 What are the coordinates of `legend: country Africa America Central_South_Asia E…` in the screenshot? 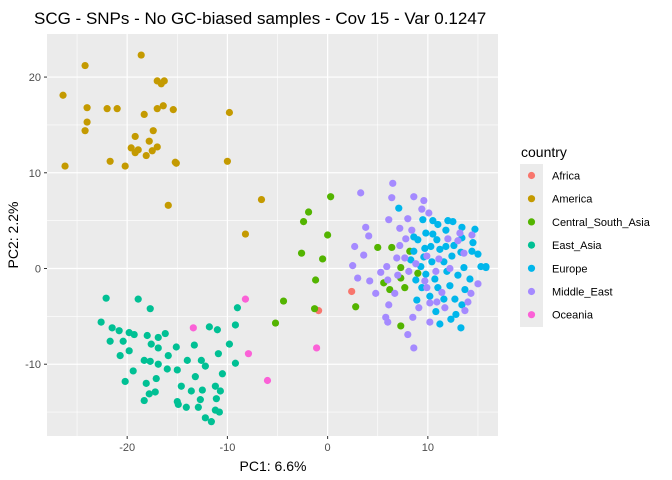 It's located at (585, 235).